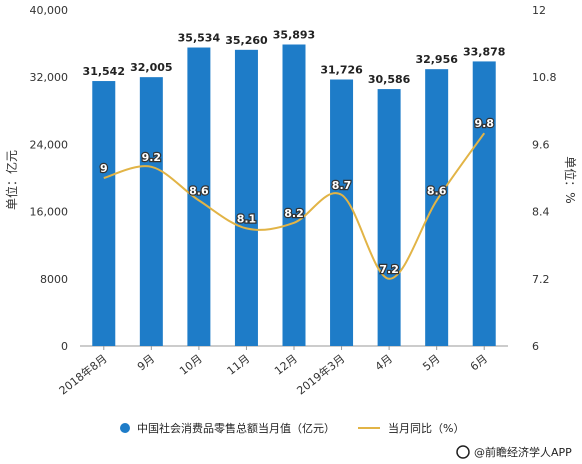  What do you see at coordinates (49, 77) in the screenshot?
I see `y-left-tick-label: 32,000` at bounding box center [49, 77].